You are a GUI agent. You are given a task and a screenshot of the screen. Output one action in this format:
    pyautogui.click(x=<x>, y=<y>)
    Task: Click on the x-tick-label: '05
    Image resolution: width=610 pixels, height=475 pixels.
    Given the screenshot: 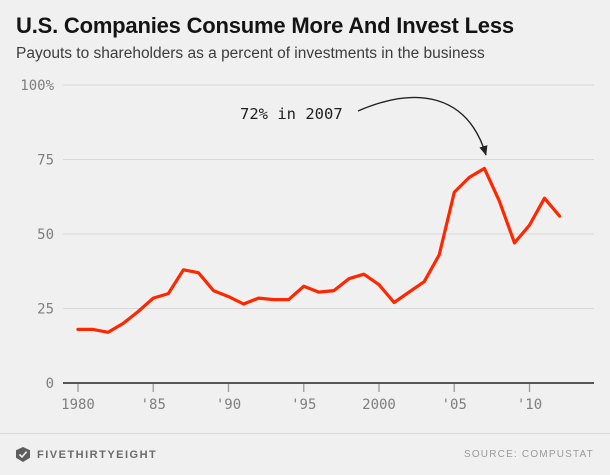 What is the action you would take?
    pyautogui.click(x=454, y=405)
    